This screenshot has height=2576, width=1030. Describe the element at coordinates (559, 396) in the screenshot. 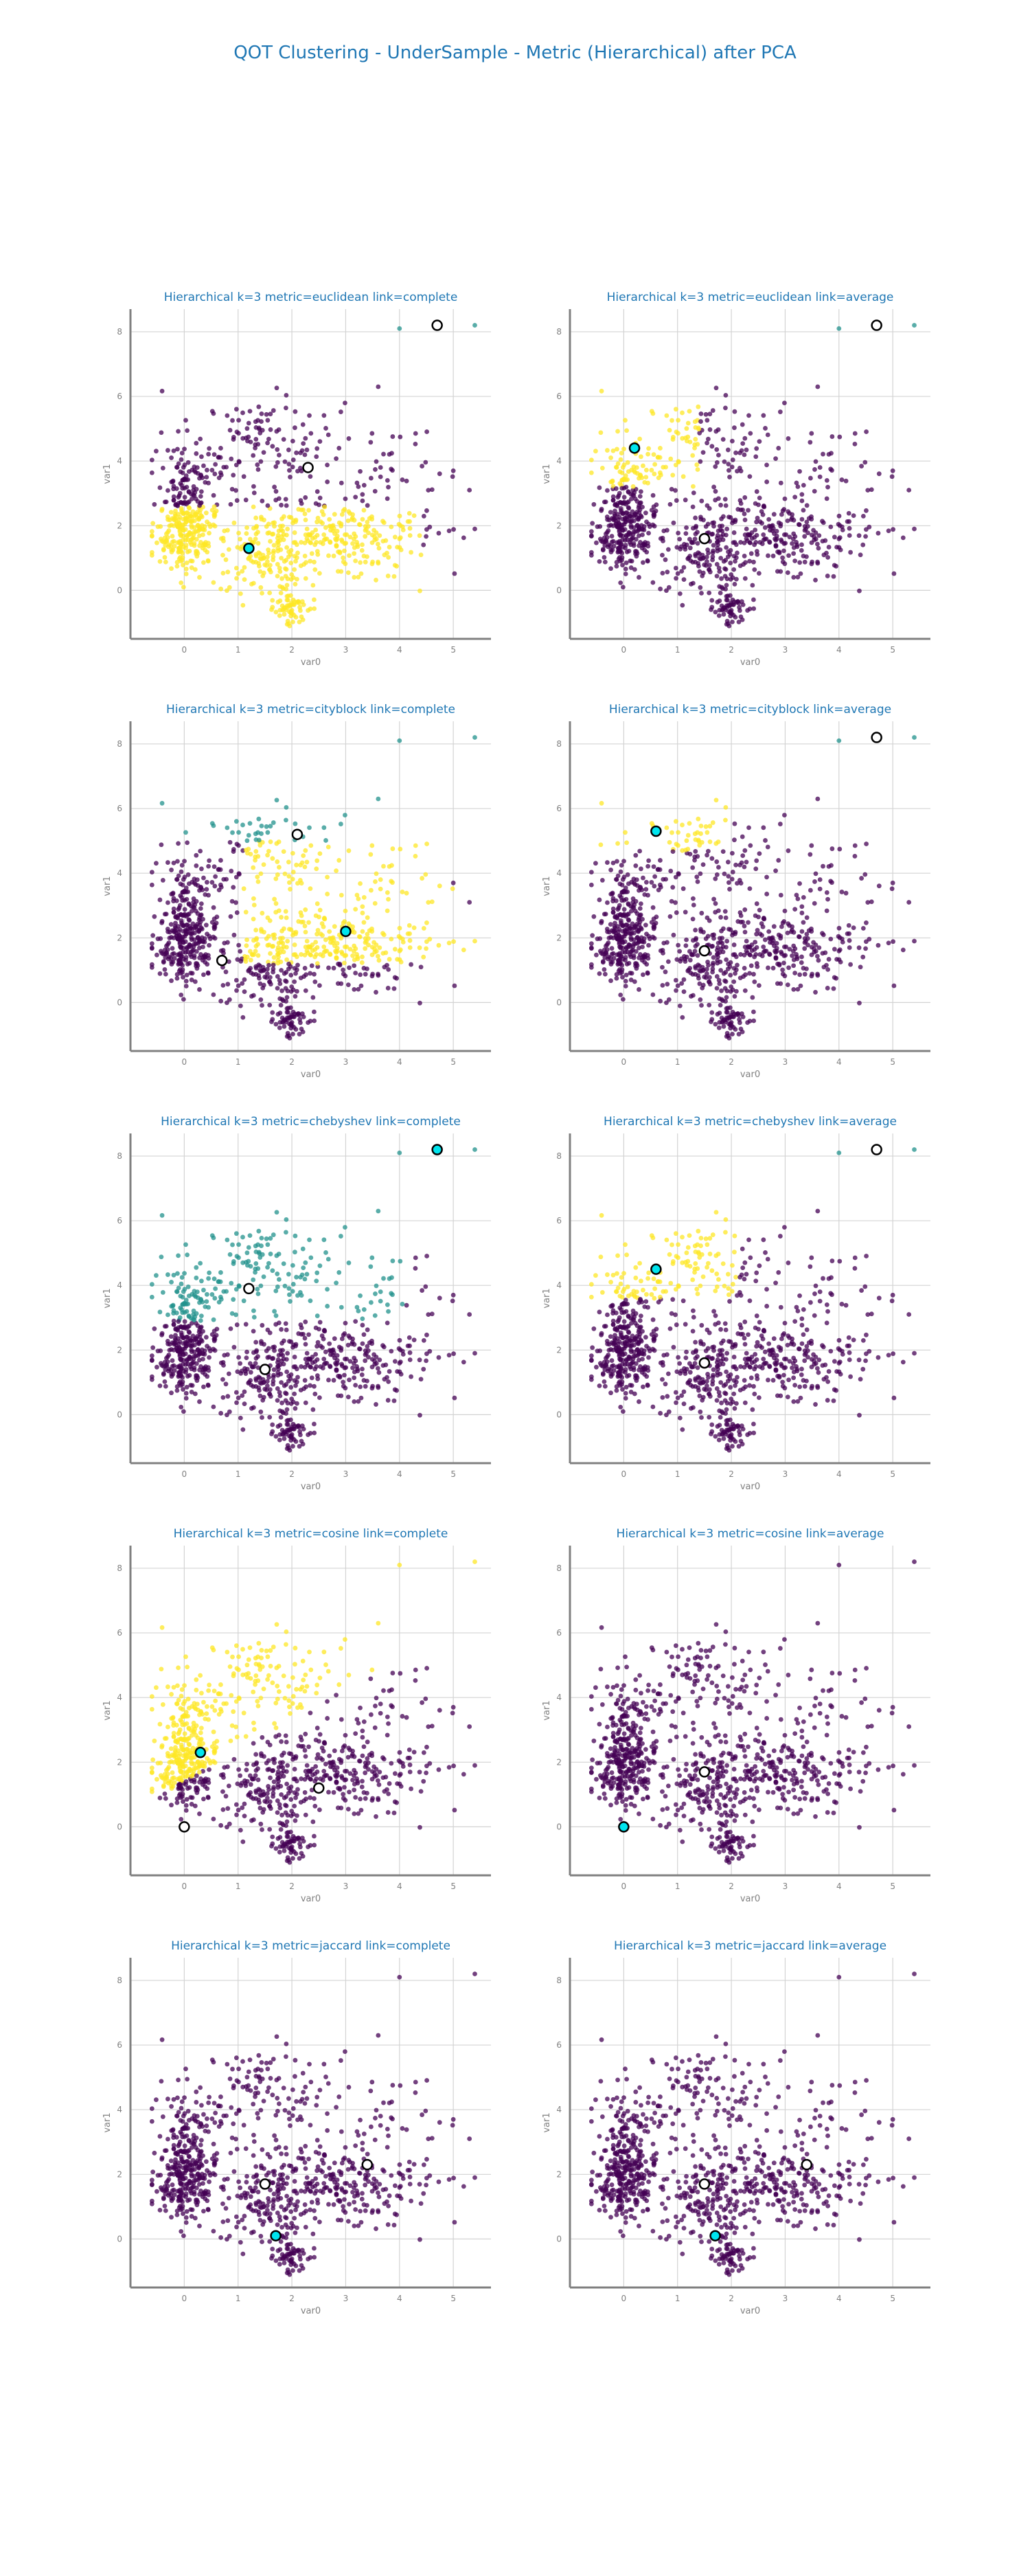

I see `y-tick-label: 6` at that location.